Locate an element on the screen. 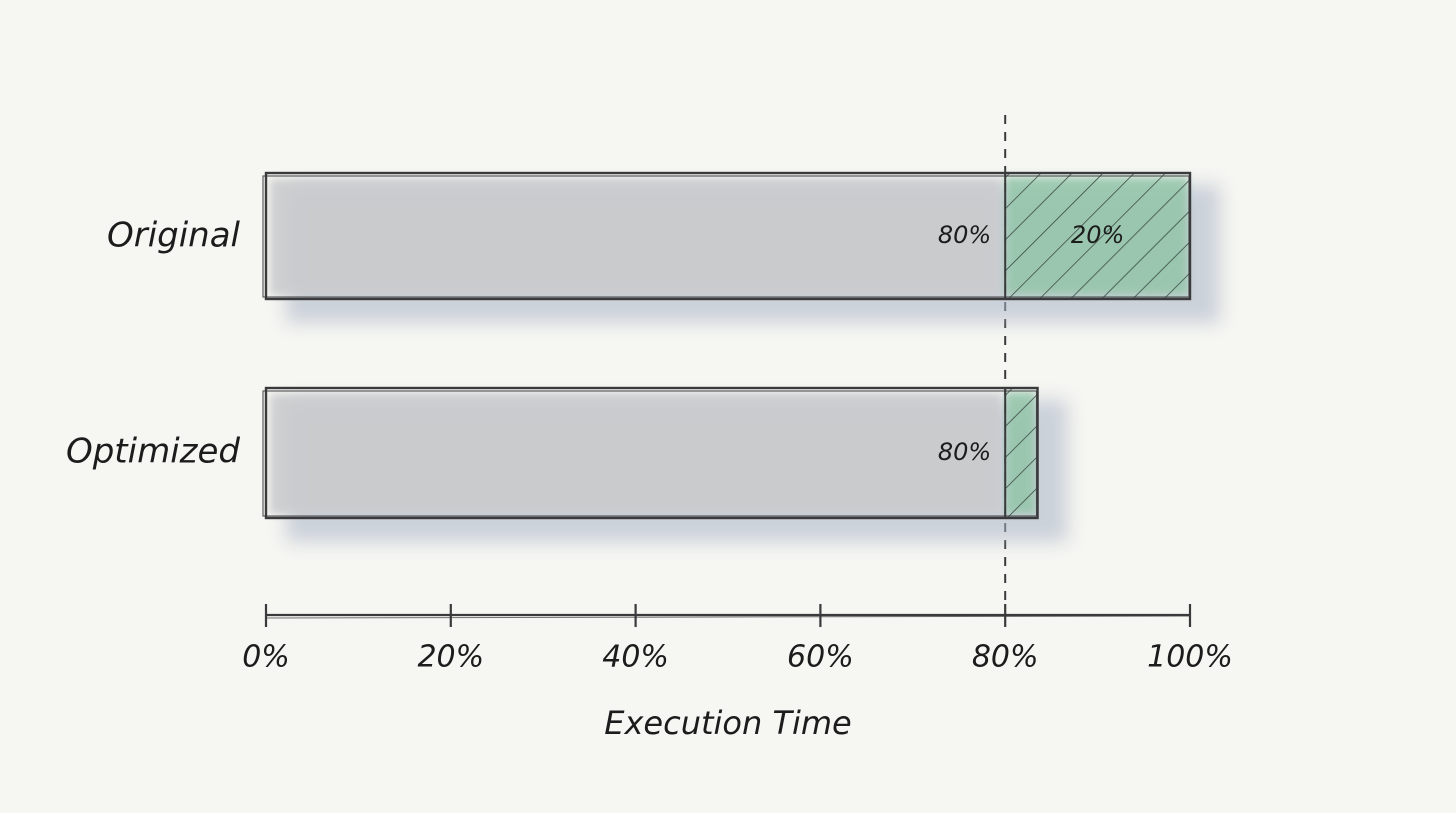 This screenshot has height=813, width=1456. category-label-optimized: Optimized is located at coordinates (153, 452).